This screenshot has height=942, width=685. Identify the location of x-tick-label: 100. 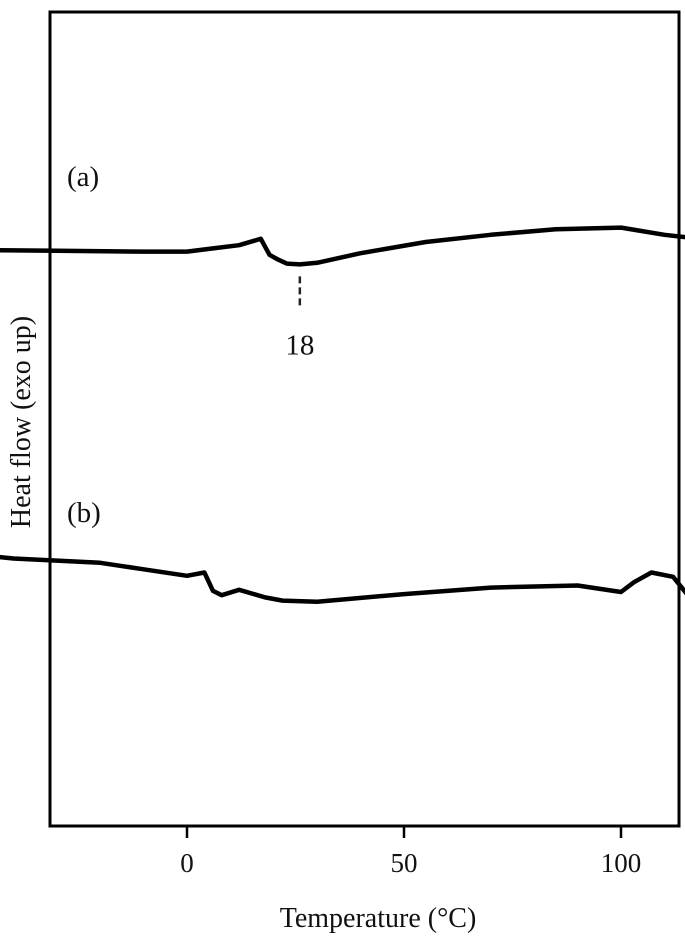
(621, 863).